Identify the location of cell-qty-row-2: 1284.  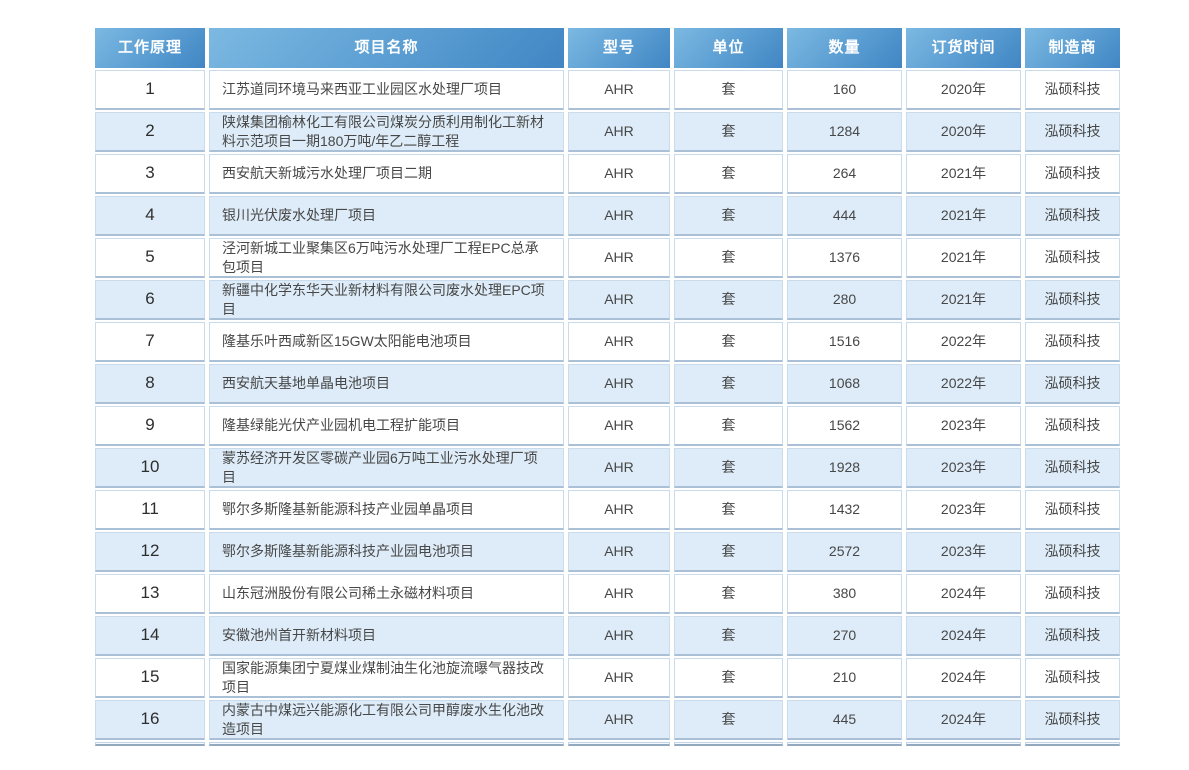
(844, 132).